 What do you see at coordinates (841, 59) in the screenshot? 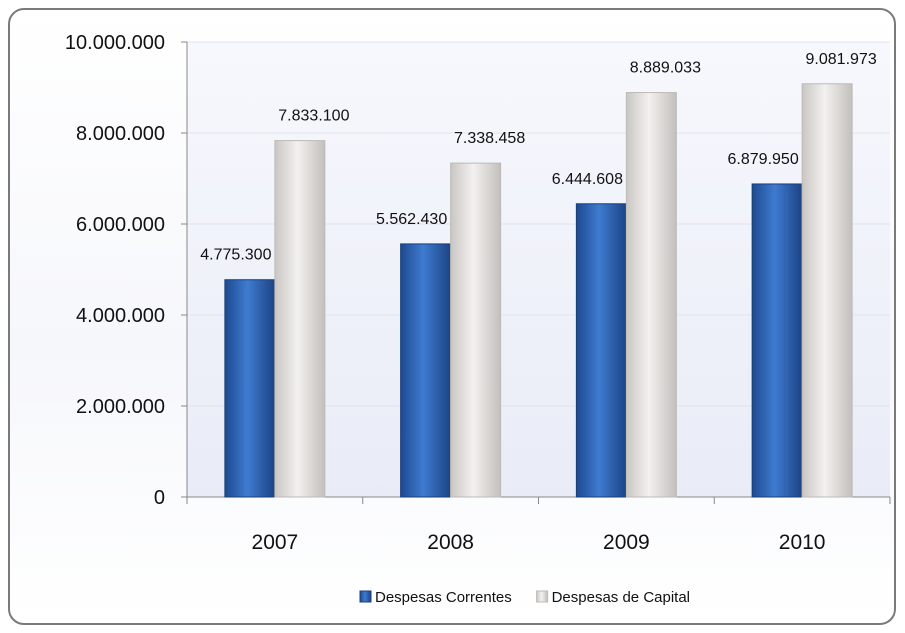
I see `data-label: 9.081.973` at bounding box center [841, 59].